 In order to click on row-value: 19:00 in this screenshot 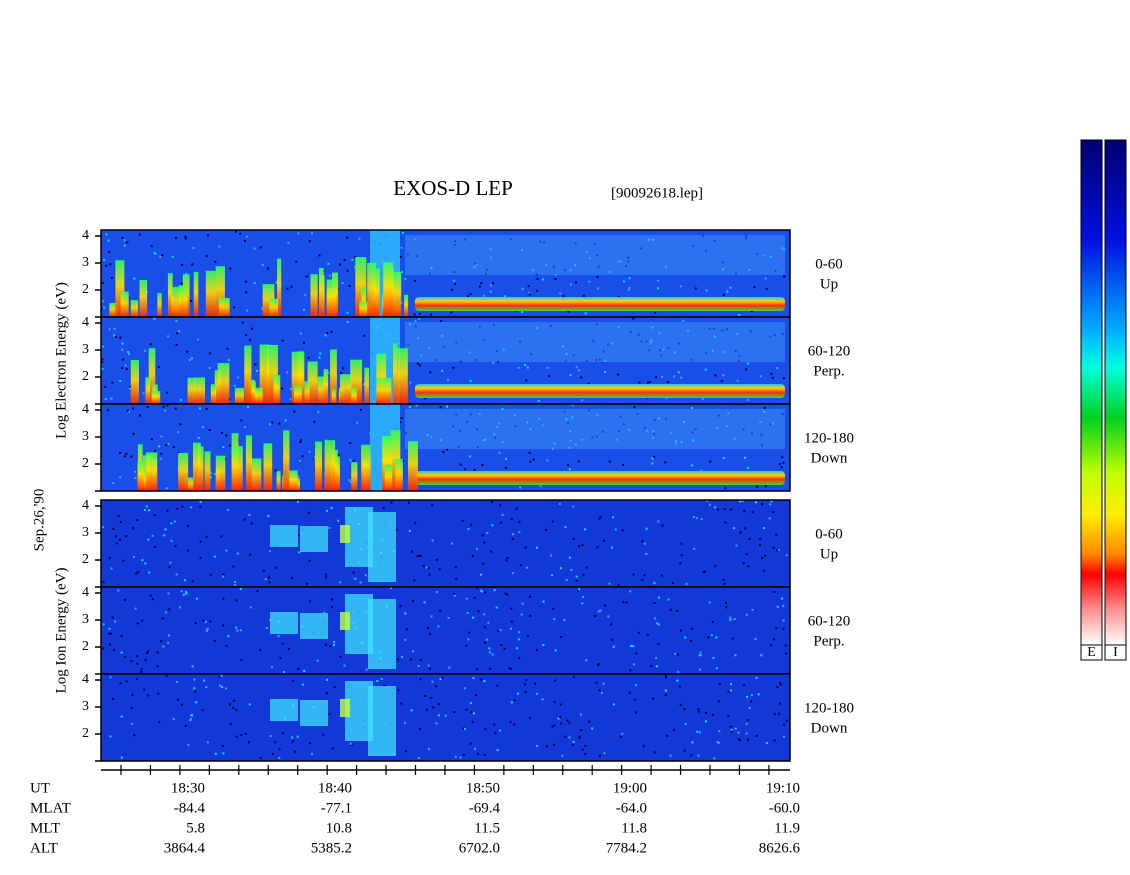, I will do `click(630, 788)`.